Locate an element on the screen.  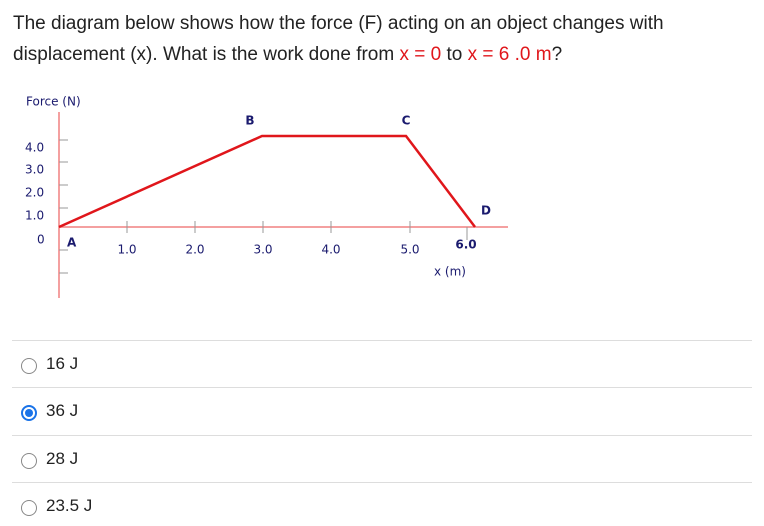
x-tick-label: 4.0 is located at coordinates (330, 250).